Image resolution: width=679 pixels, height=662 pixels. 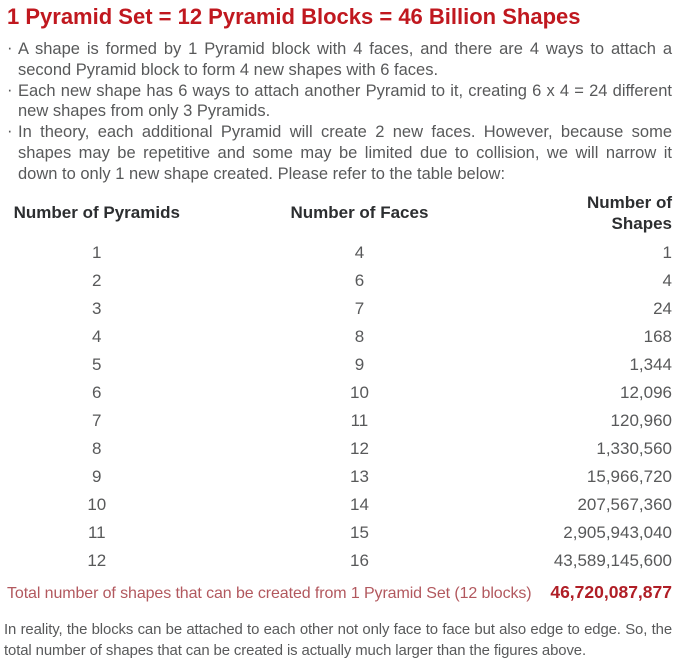 I want to click on table-row: 11 15 2,905,943,040, so click(x=339, y=533).